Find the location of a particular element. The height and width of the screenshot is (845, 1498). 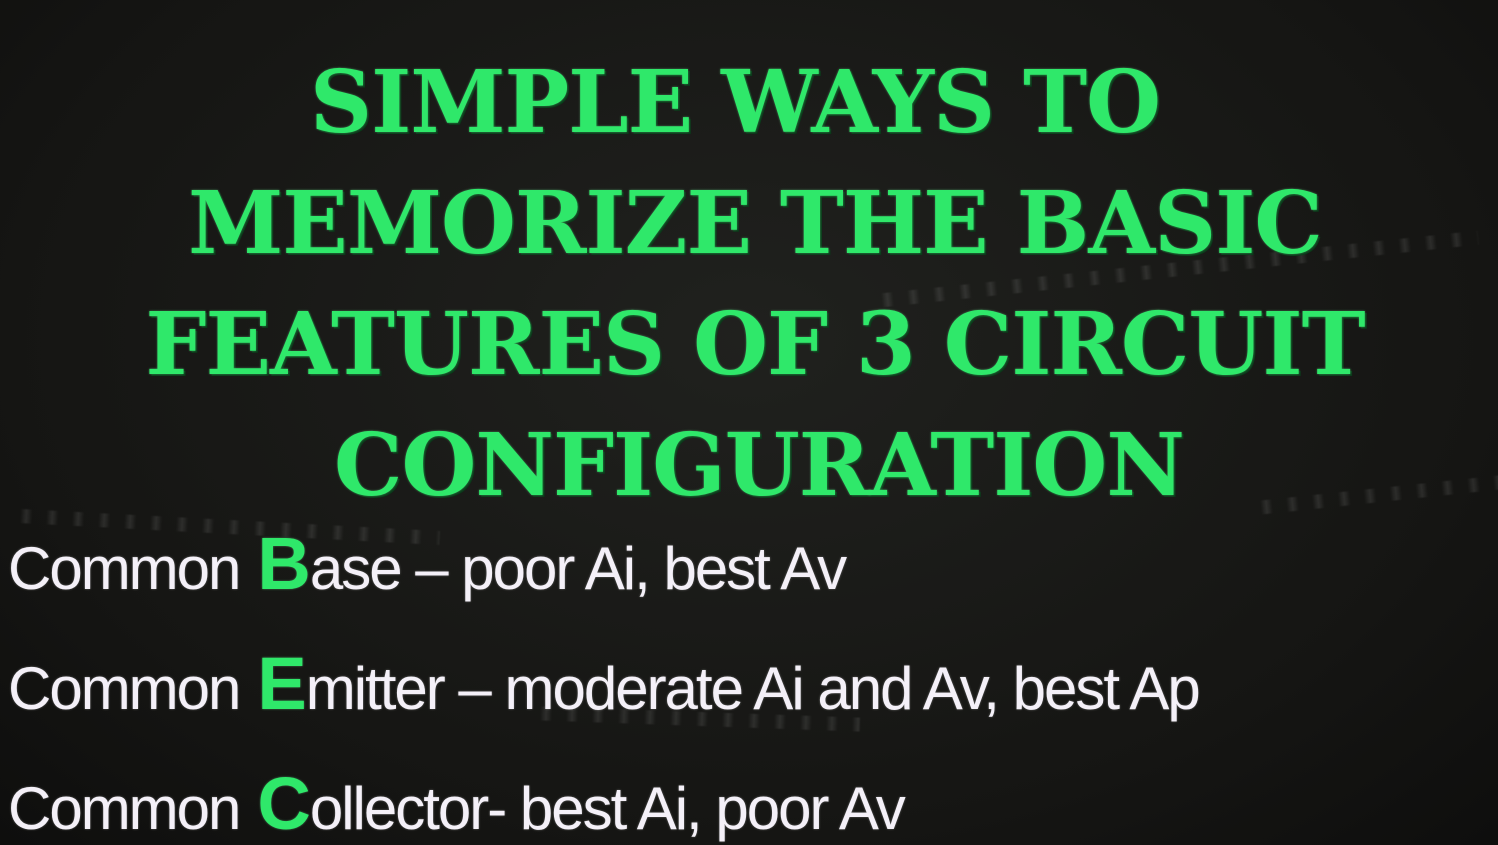

title-line: CONFIGURATION is located at coordinates (759, 465).